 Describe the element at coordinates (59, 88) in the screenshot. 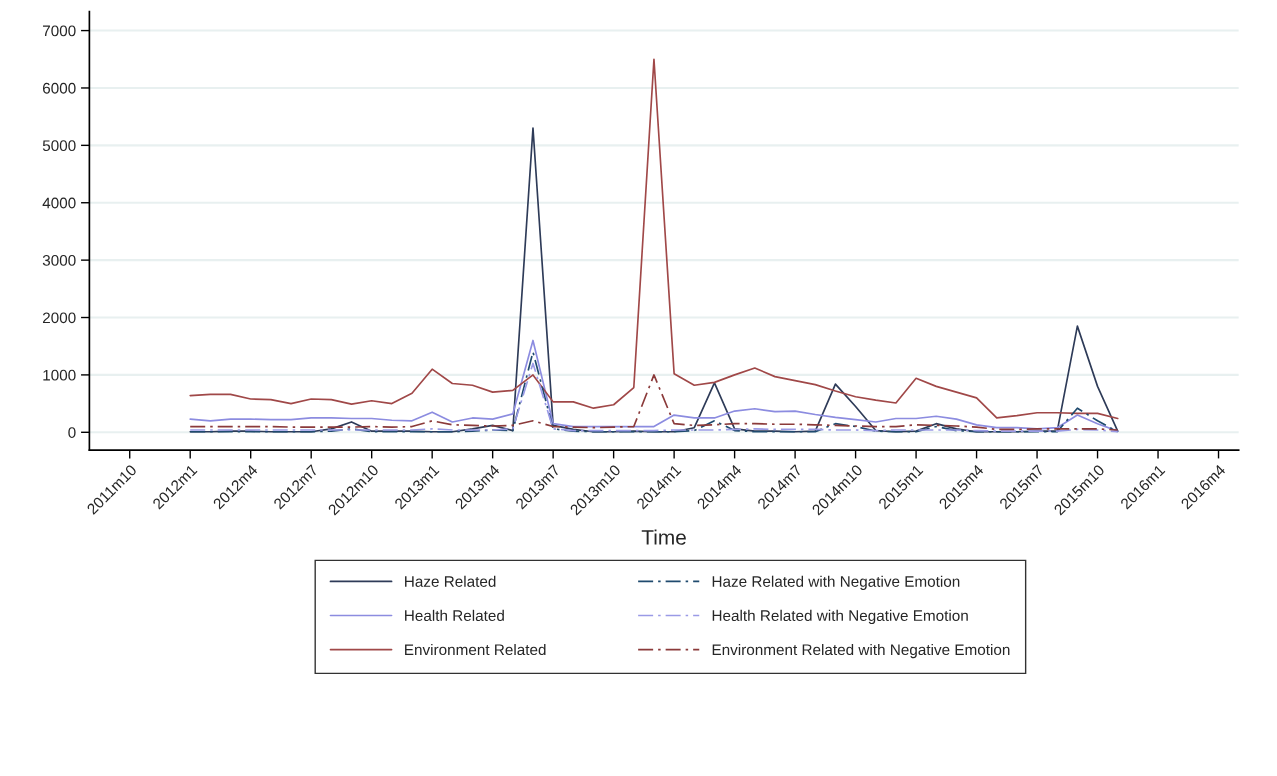

I see `y-tick-label: 6000` at that location.